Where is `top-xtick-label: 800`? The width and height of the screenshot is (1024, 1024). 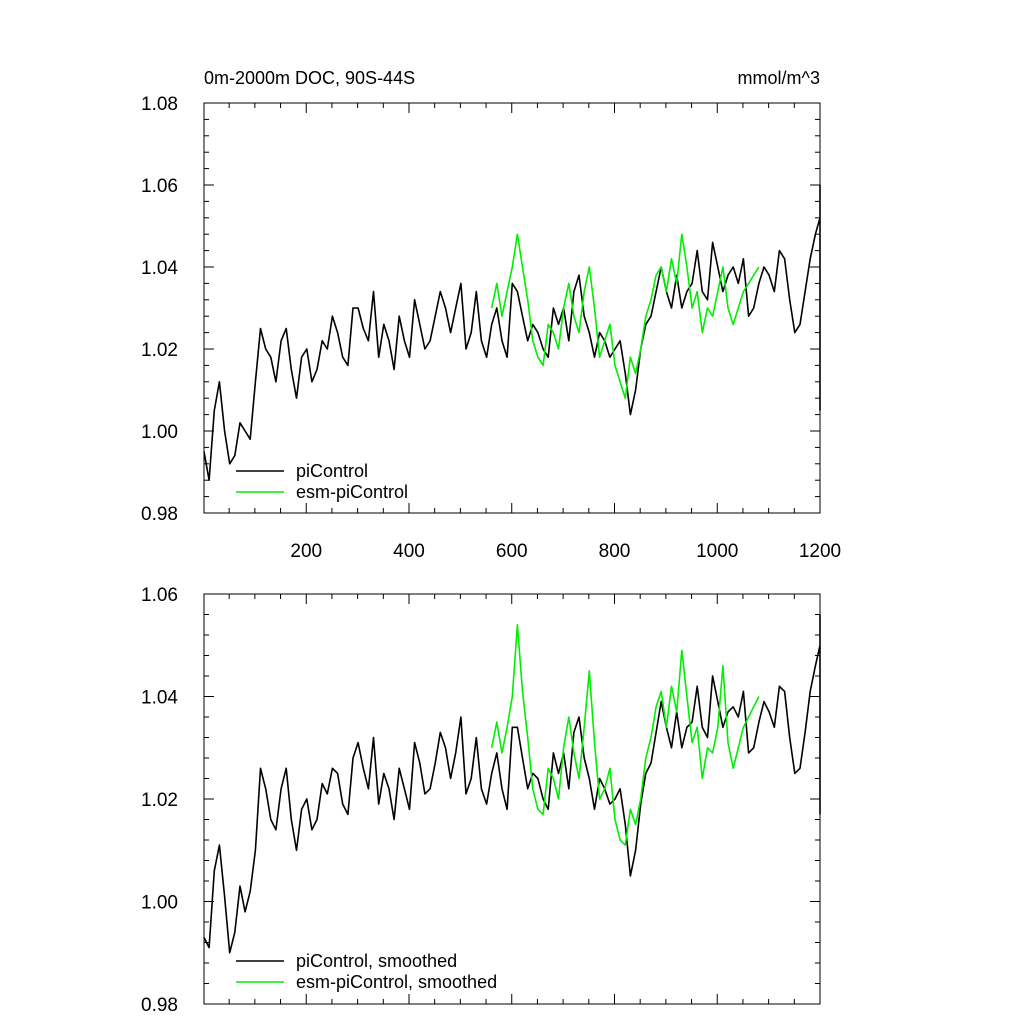 top-xtick-label: 800 is located at coordinates (615, 551).